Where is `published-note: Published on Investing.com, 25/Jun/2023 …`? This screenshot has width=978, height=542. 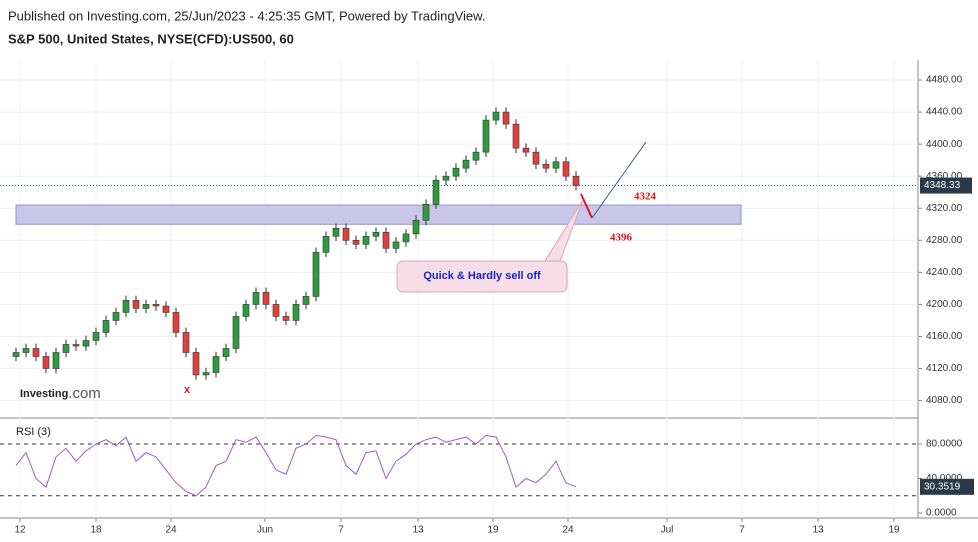
published-note: Published on Investing.com, 25/Jun/2023 … is located at coordinates (246, 15).